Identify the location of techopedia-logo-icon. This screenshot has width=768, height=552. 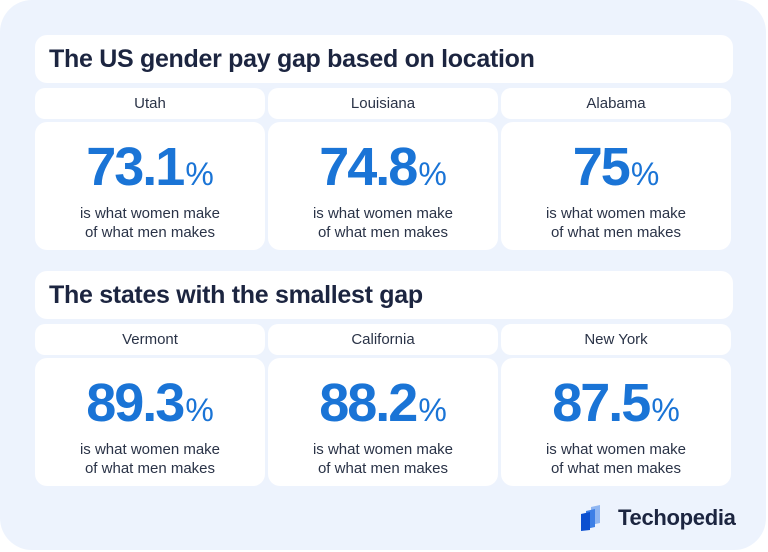
(590, 518).